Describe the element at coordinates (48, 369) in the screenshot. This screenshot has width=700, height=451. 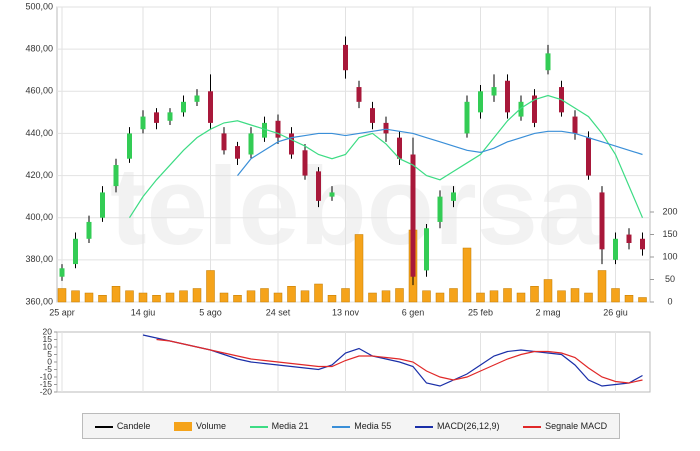
I see `y-tick-label: -5` at that location.